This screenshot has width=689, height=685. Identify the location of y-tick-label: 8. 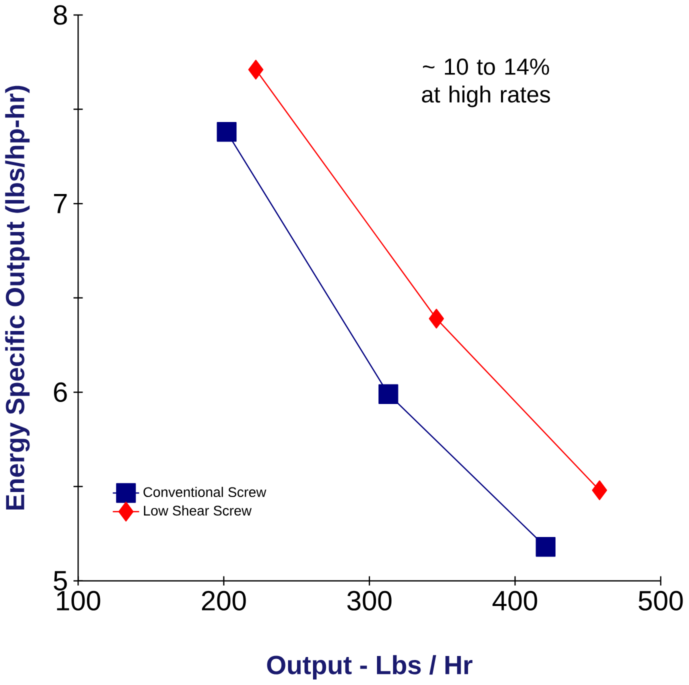
(60, 15).